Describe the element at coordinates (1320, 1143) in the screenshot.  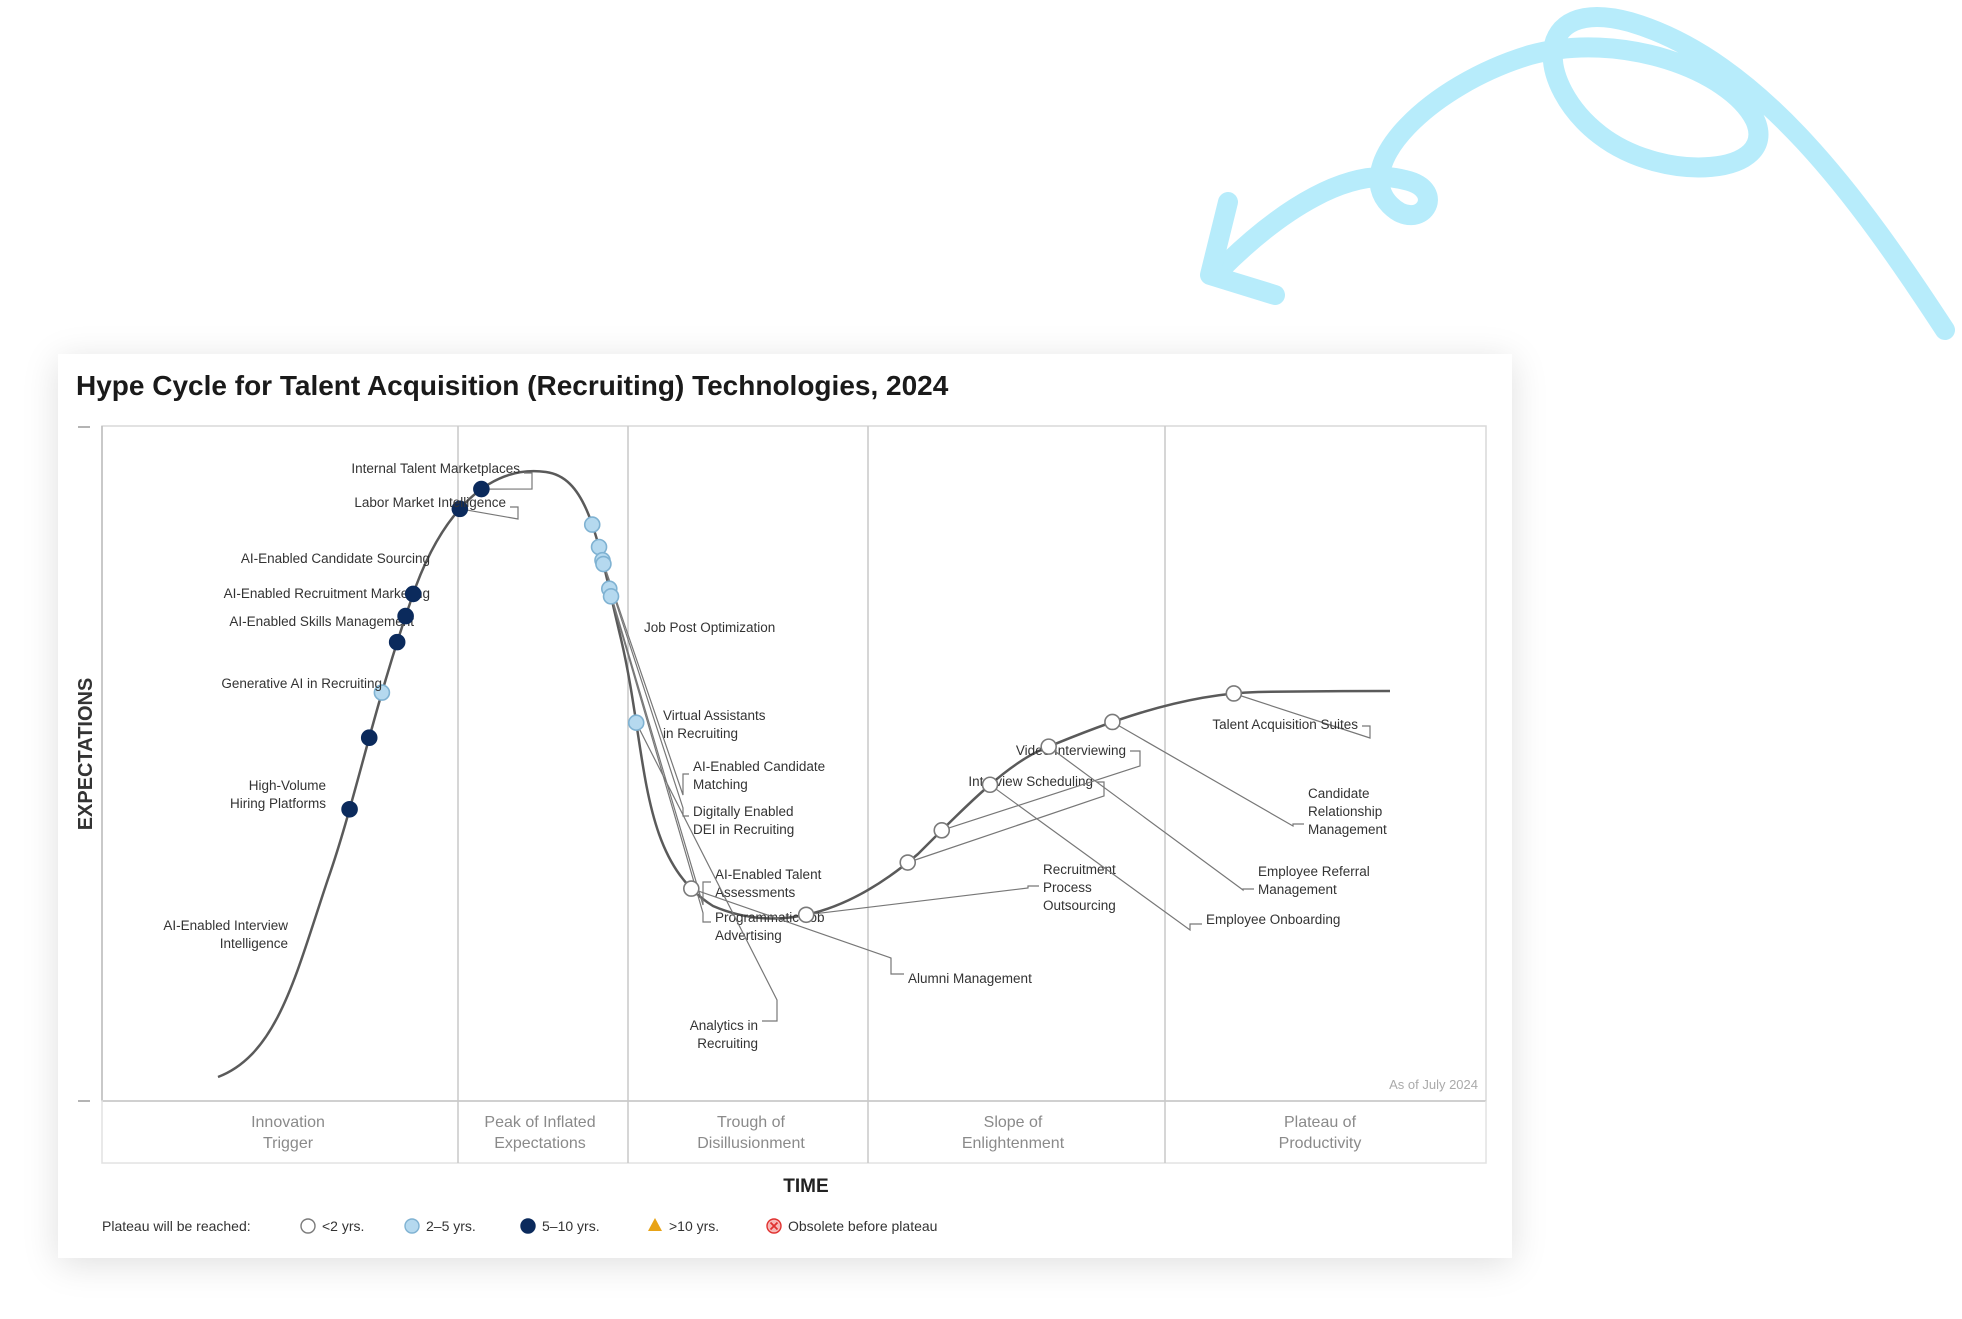
I see `phase-label-line: Productivity` at that location.